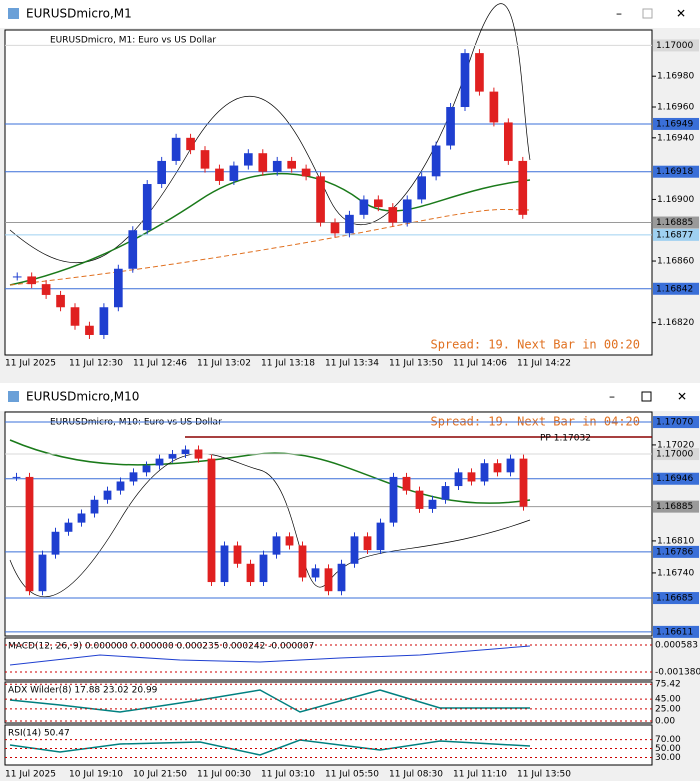  What do you see at coordinates (668, 749) in the screenshot?
I see `indicator-tick-label: 50.00` at bounding box center [668, 749].